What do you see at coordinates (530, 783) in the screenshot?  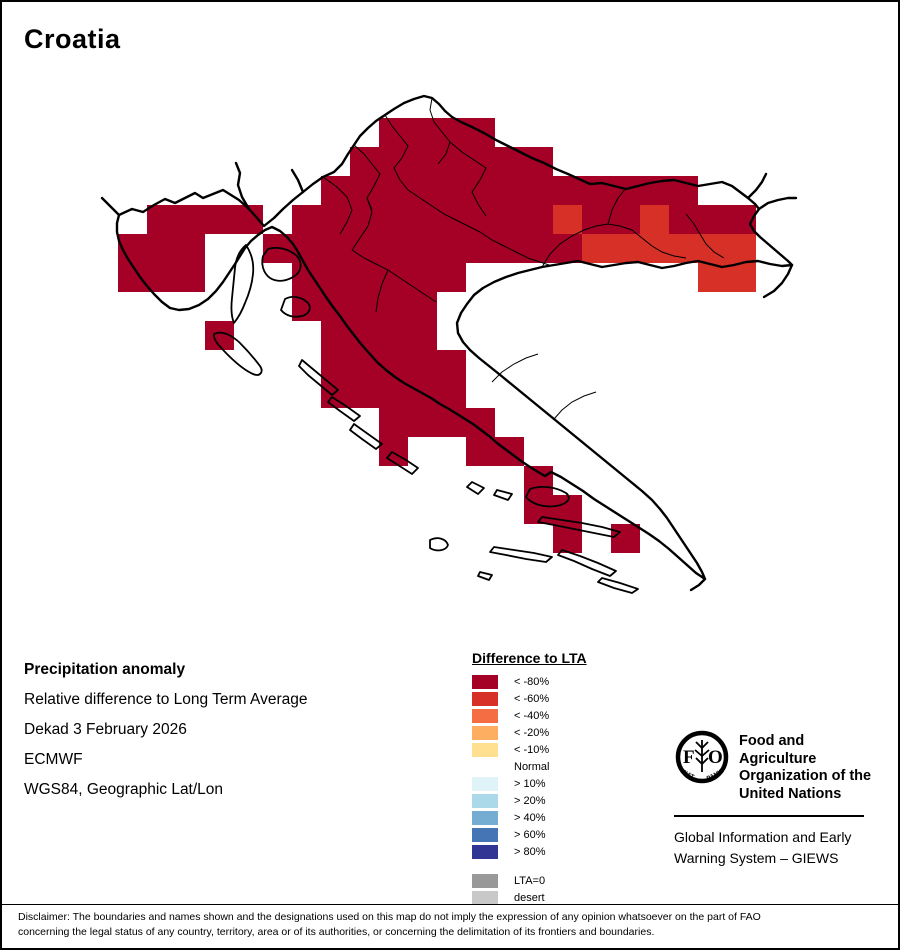 I see `legend-item-label: > 10%` at bounding box center [530, 783].